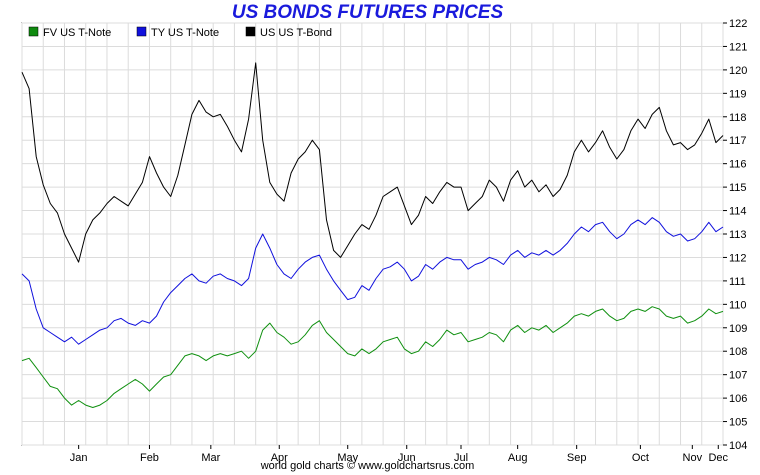 The height and width of the screenshot is (475, 760). What do you see at coordinates (210, 458) in the screenshot?
I see `x-tick-label-mar: Mar` at bounding box center [210, 458].